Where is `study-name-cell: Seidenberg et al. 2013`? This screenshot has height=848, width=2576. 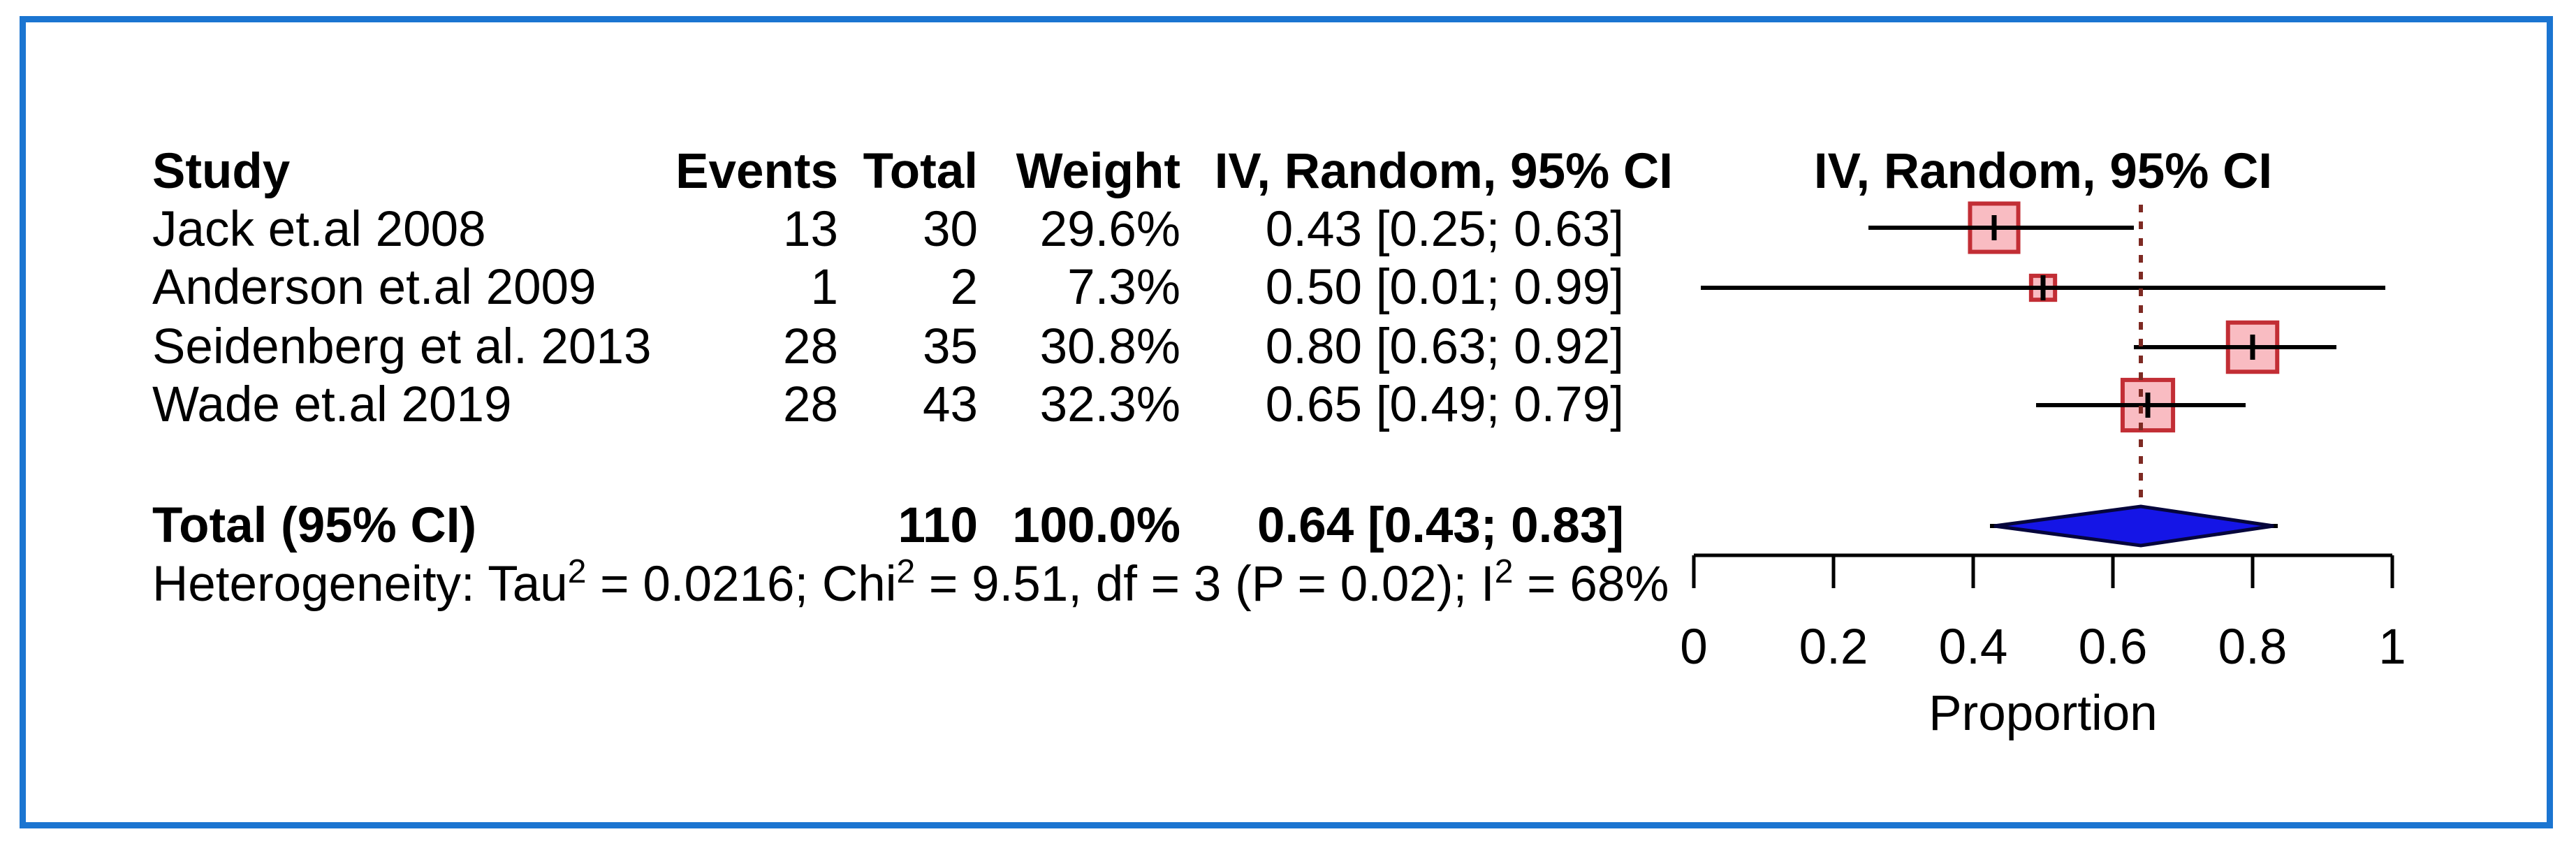 study-name-cell: Seidenberg et al. 2013 is located at coordinates (402, 346).